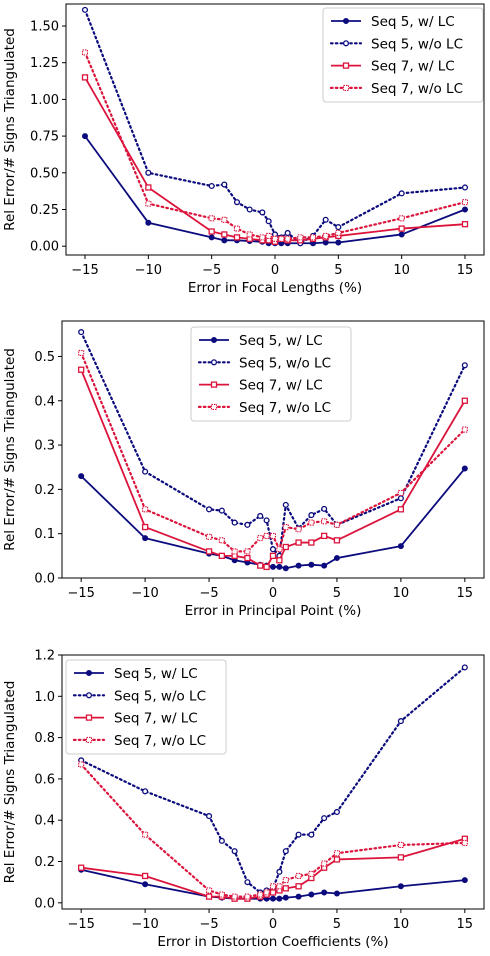  What do you see at coordinates (44, 357) in the screenshot?
I see `y-tick-label: 0.5` at bounding box center [44, 357].